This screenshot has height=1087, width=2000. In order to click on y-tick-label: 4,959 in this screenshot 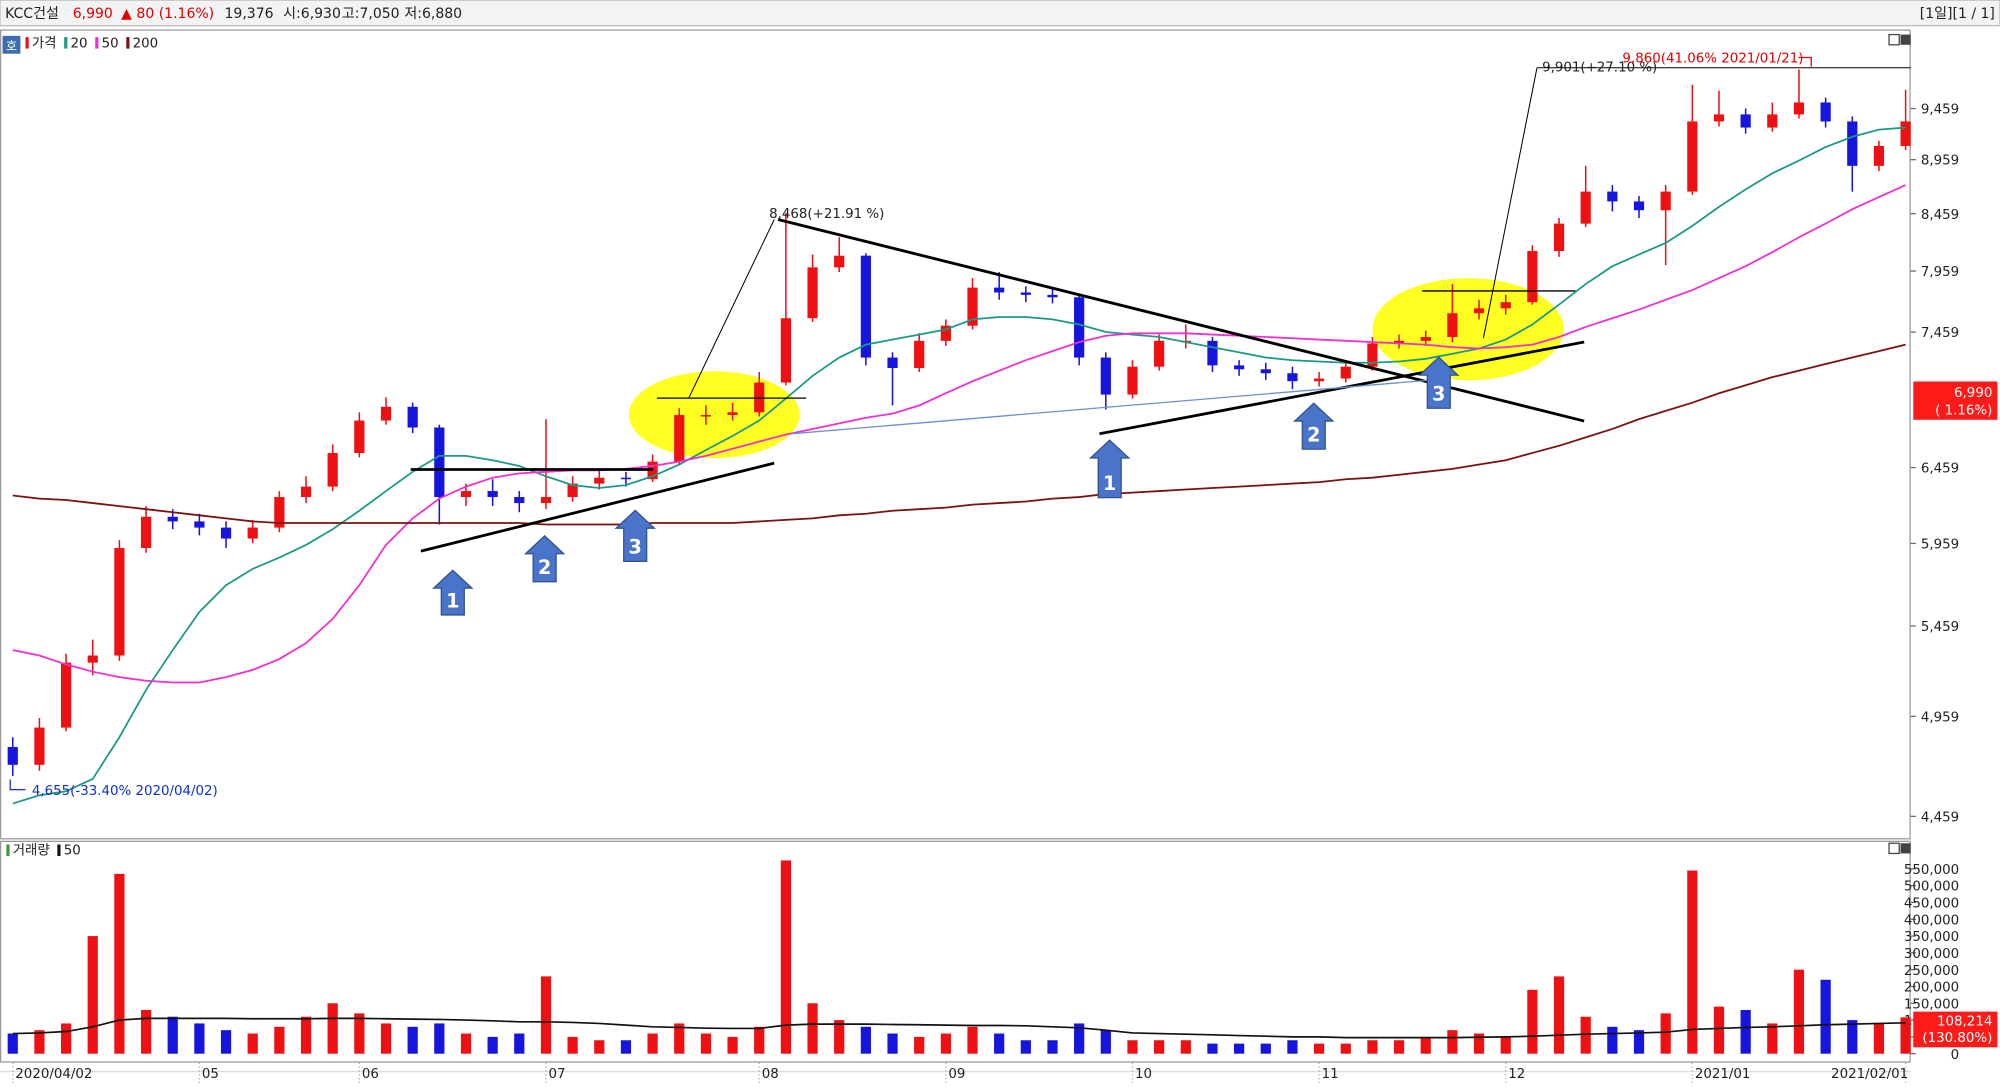, I will do `click(1940, 717)`.